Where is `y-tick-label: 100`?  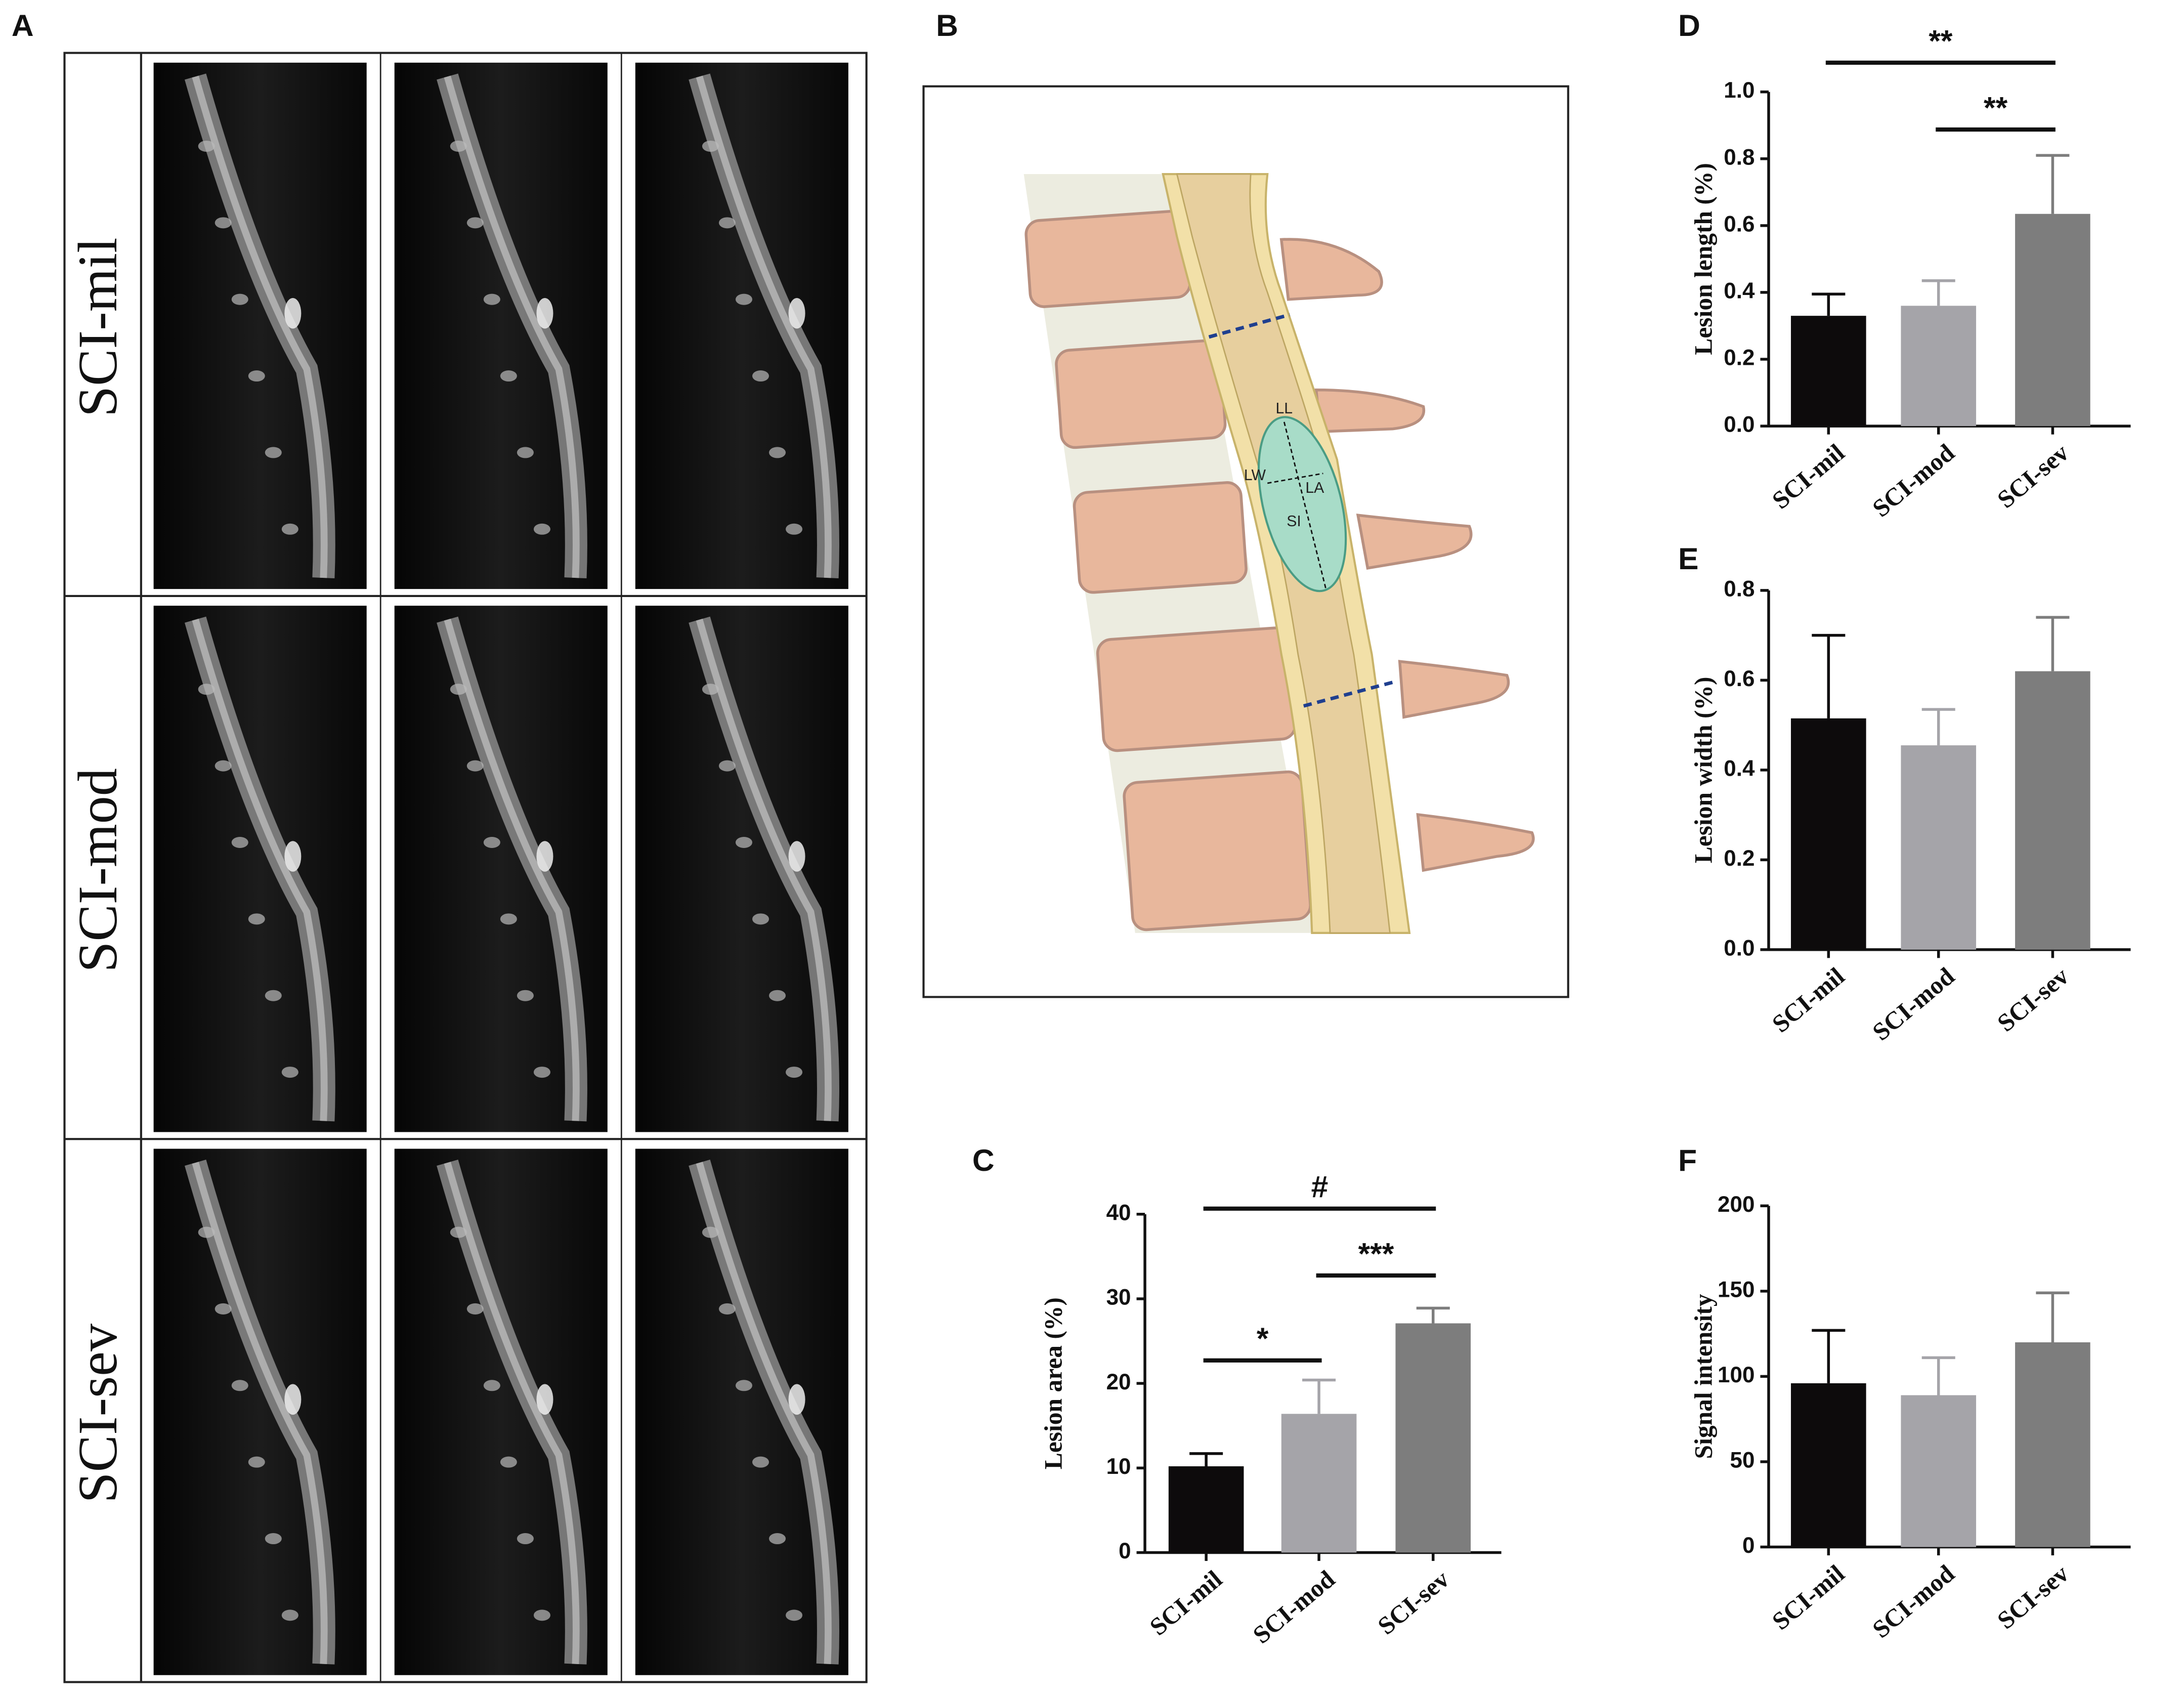 y-tick-label: 100 is located at coordinates (1736, 1375).